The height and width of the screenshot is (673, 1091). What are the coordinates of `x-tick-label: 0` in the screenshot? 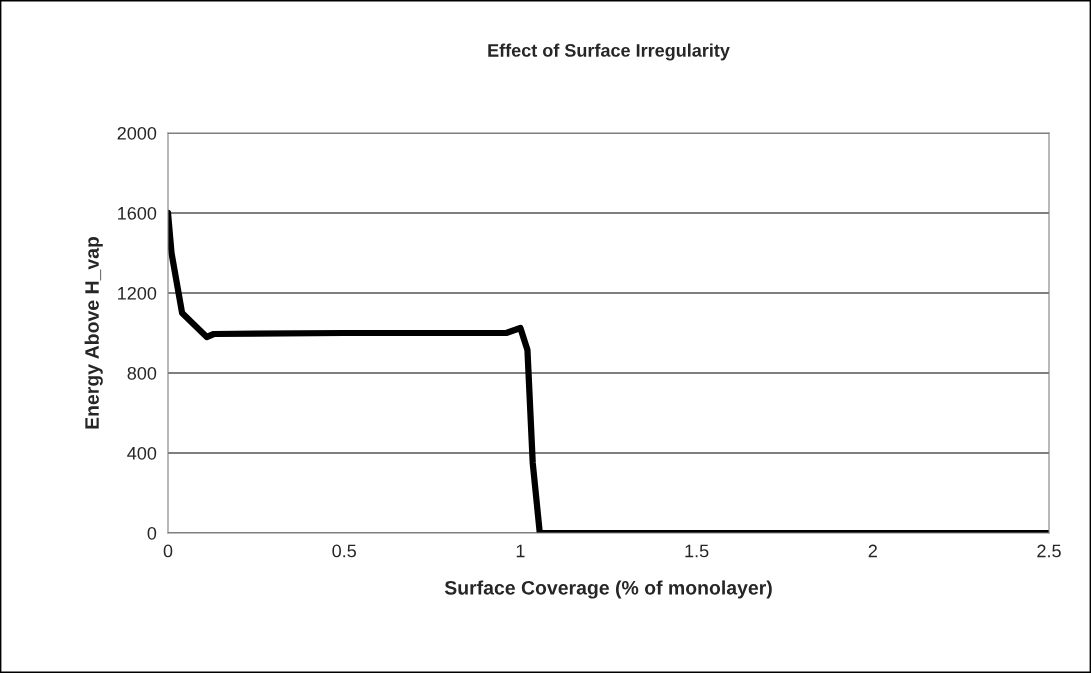 It's located at (168, 551).